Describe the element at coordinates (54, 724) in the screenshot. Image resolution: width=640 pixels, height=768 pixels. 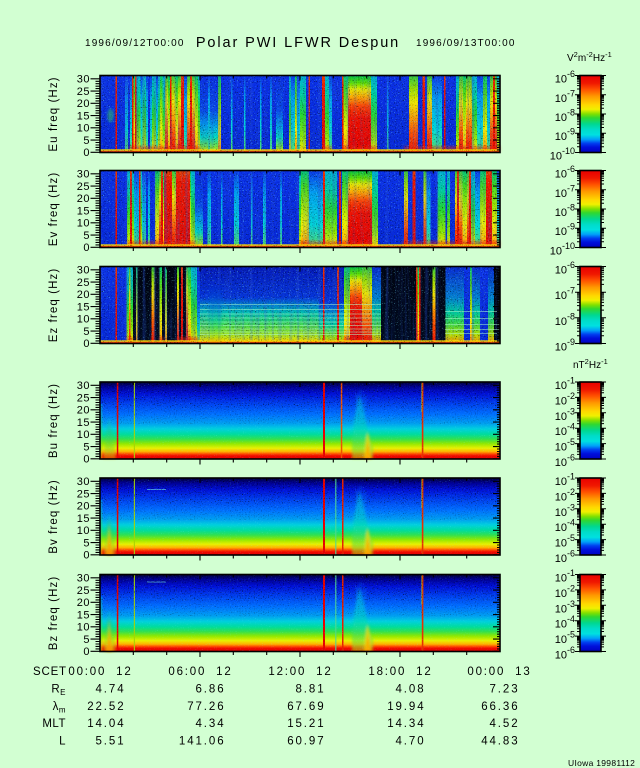
I see `svg-text: MLT` at that location.